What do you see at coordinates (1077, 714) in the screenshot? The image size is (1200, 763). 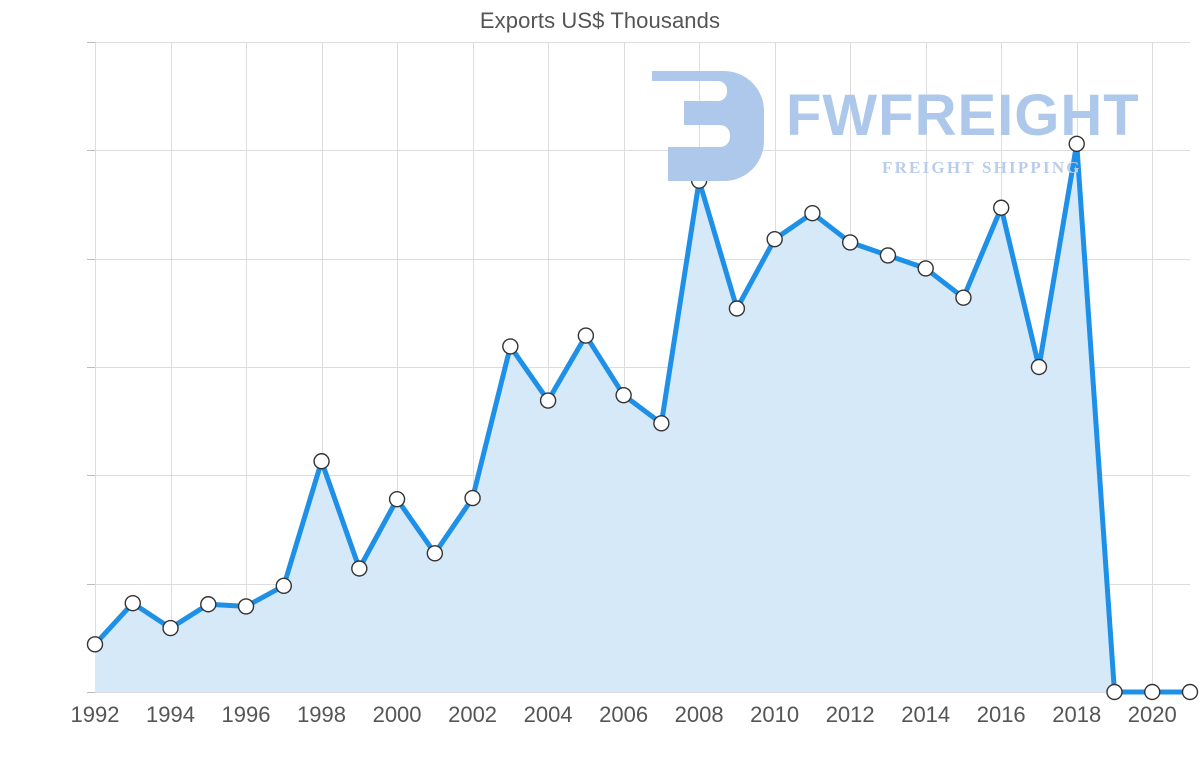 I see `x-axis-tick-label: 2018` at bounding box center [1077, 714].